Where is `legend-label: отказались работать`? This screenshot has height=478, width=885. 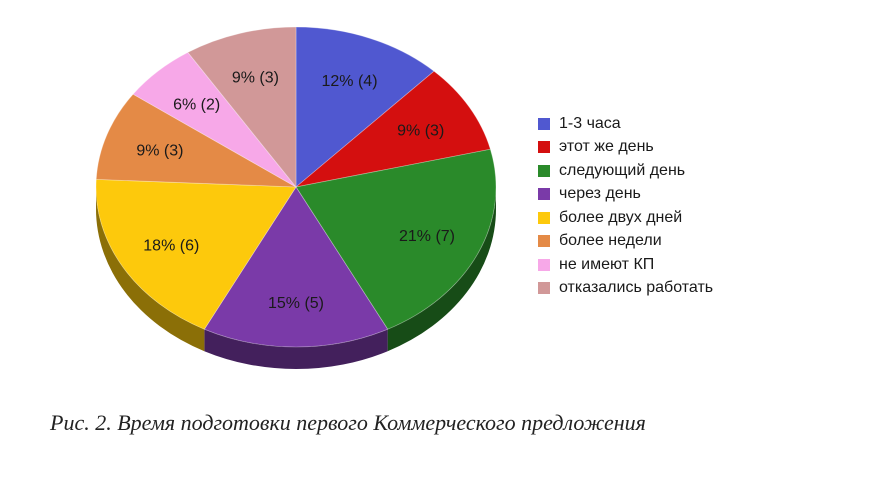
legend-label: отказались работать is located at coordinates (636, 288).